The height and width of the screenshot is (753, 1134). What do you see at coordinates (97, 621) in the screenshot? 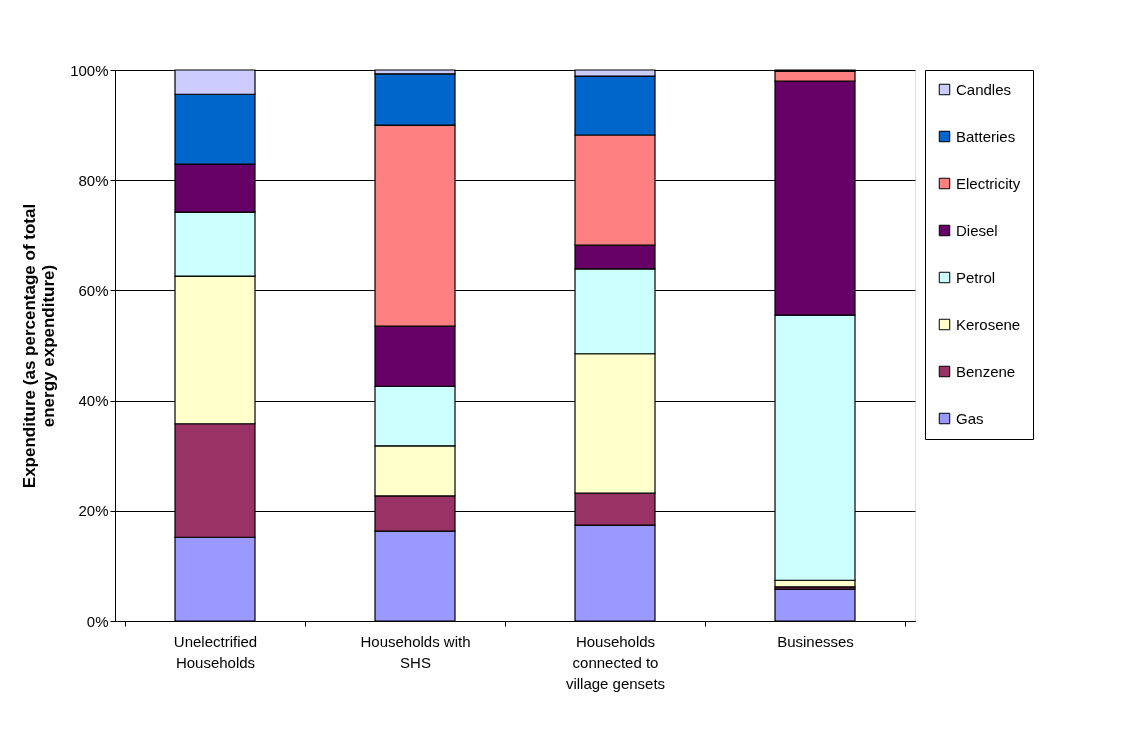
I see `y-tick-label: 0%` at bounding box center [97, 621].